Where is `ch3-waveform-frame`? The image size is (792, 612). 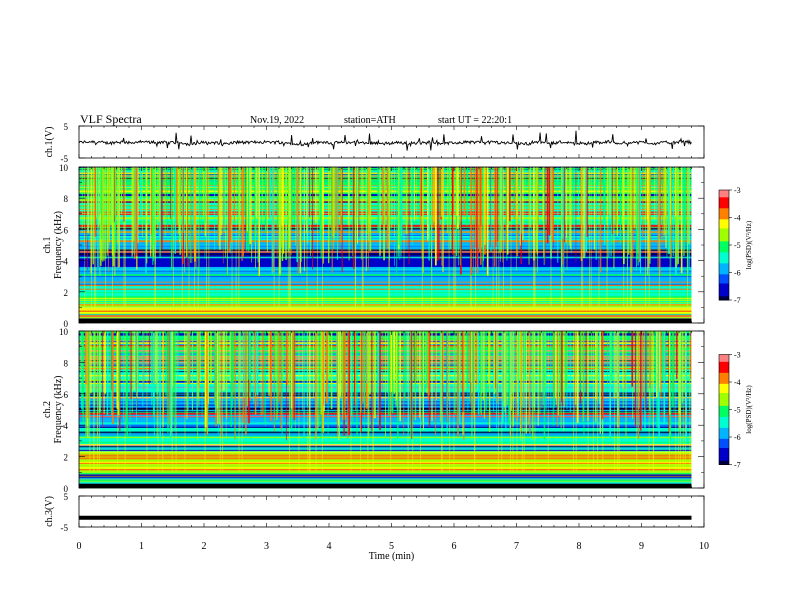
ch3-waveform-frame is located at coordinates (391, 511).